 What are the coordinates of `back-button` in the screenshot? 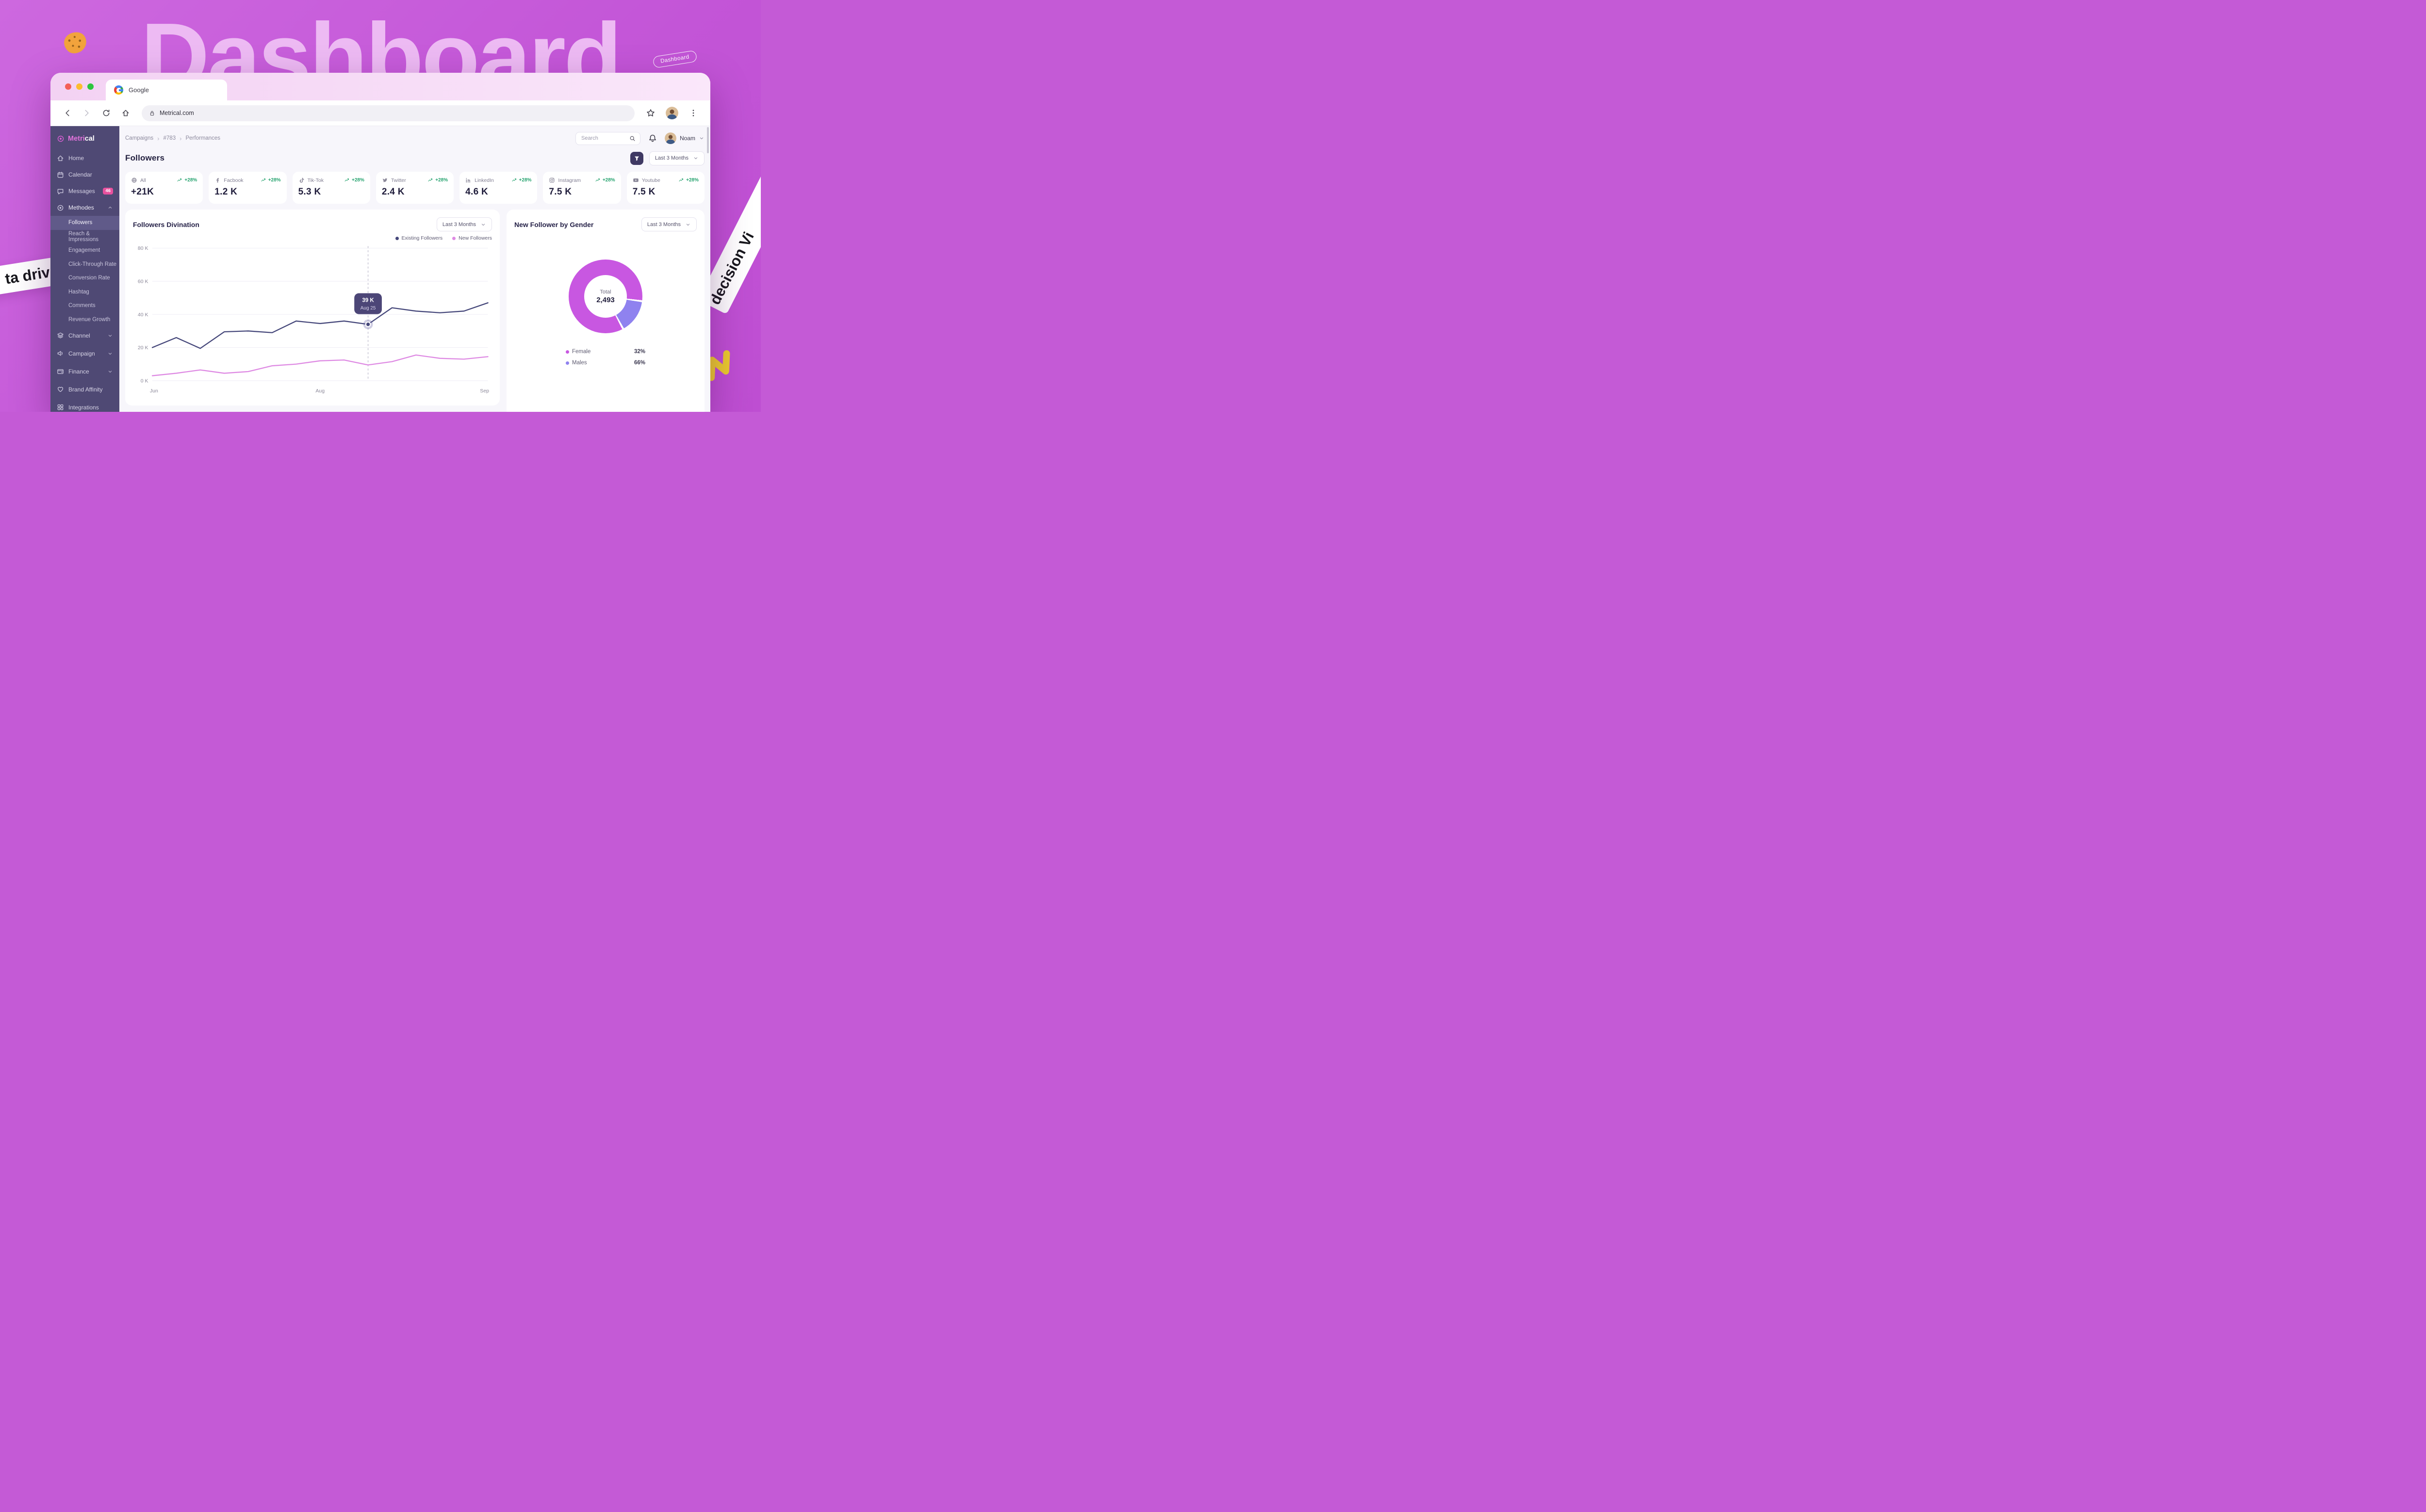 It's located at (67, 113).